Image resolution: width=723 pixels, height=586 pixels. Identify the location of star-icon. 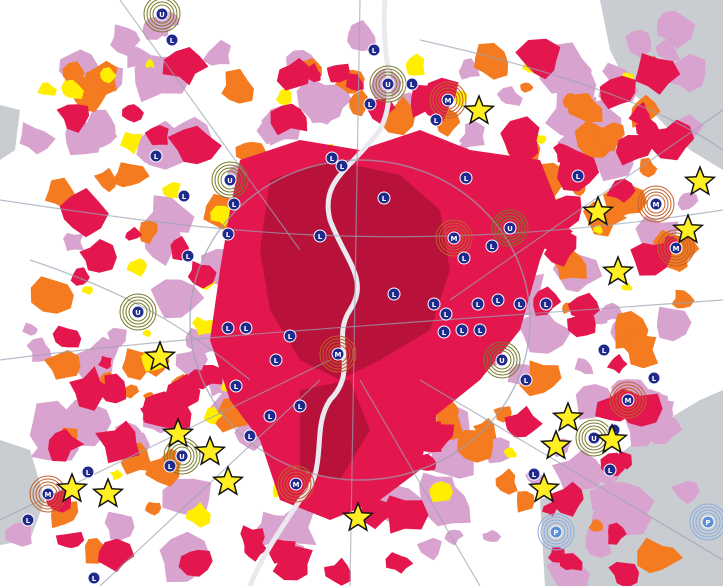
(160, 355).